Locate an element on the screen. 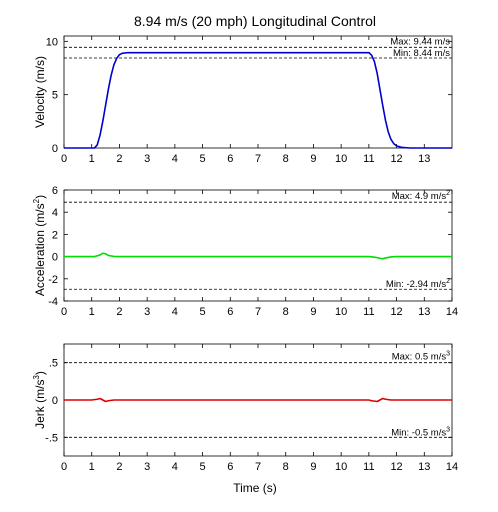 The image size is (498, 512). y-tick-label: 2 is located at coordinates (55, 235).